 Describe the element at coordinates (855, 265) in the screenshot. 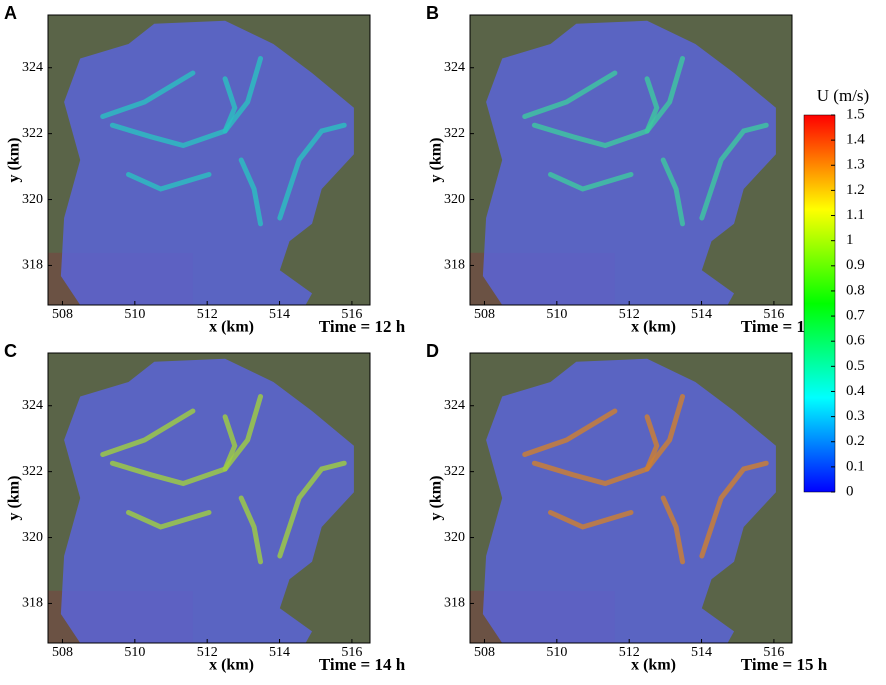

I see `colorbar-tick-label: 0.9` at that location.